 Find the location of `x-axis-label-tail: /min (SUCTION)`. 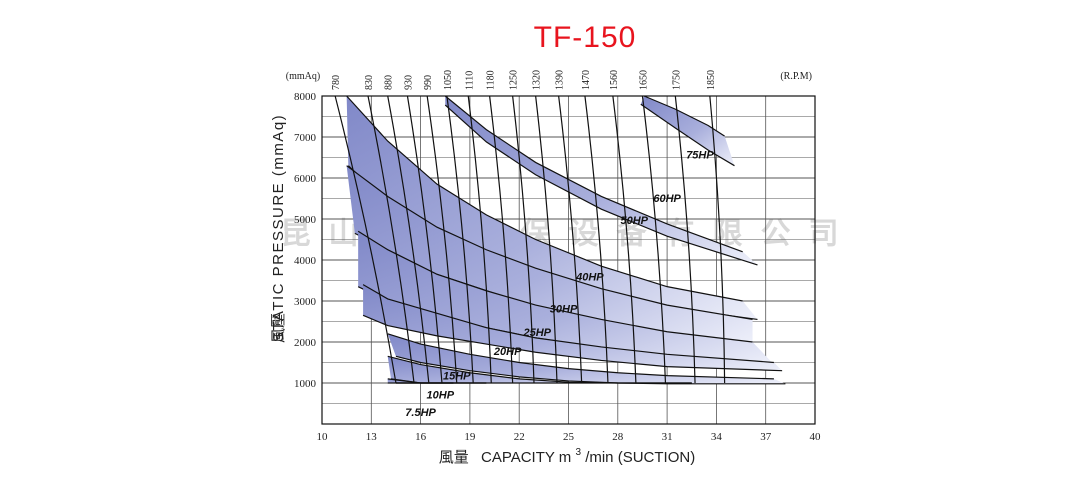

x-axis-label-tail: /min (SUCTION) is located at coordinates (640, 457).